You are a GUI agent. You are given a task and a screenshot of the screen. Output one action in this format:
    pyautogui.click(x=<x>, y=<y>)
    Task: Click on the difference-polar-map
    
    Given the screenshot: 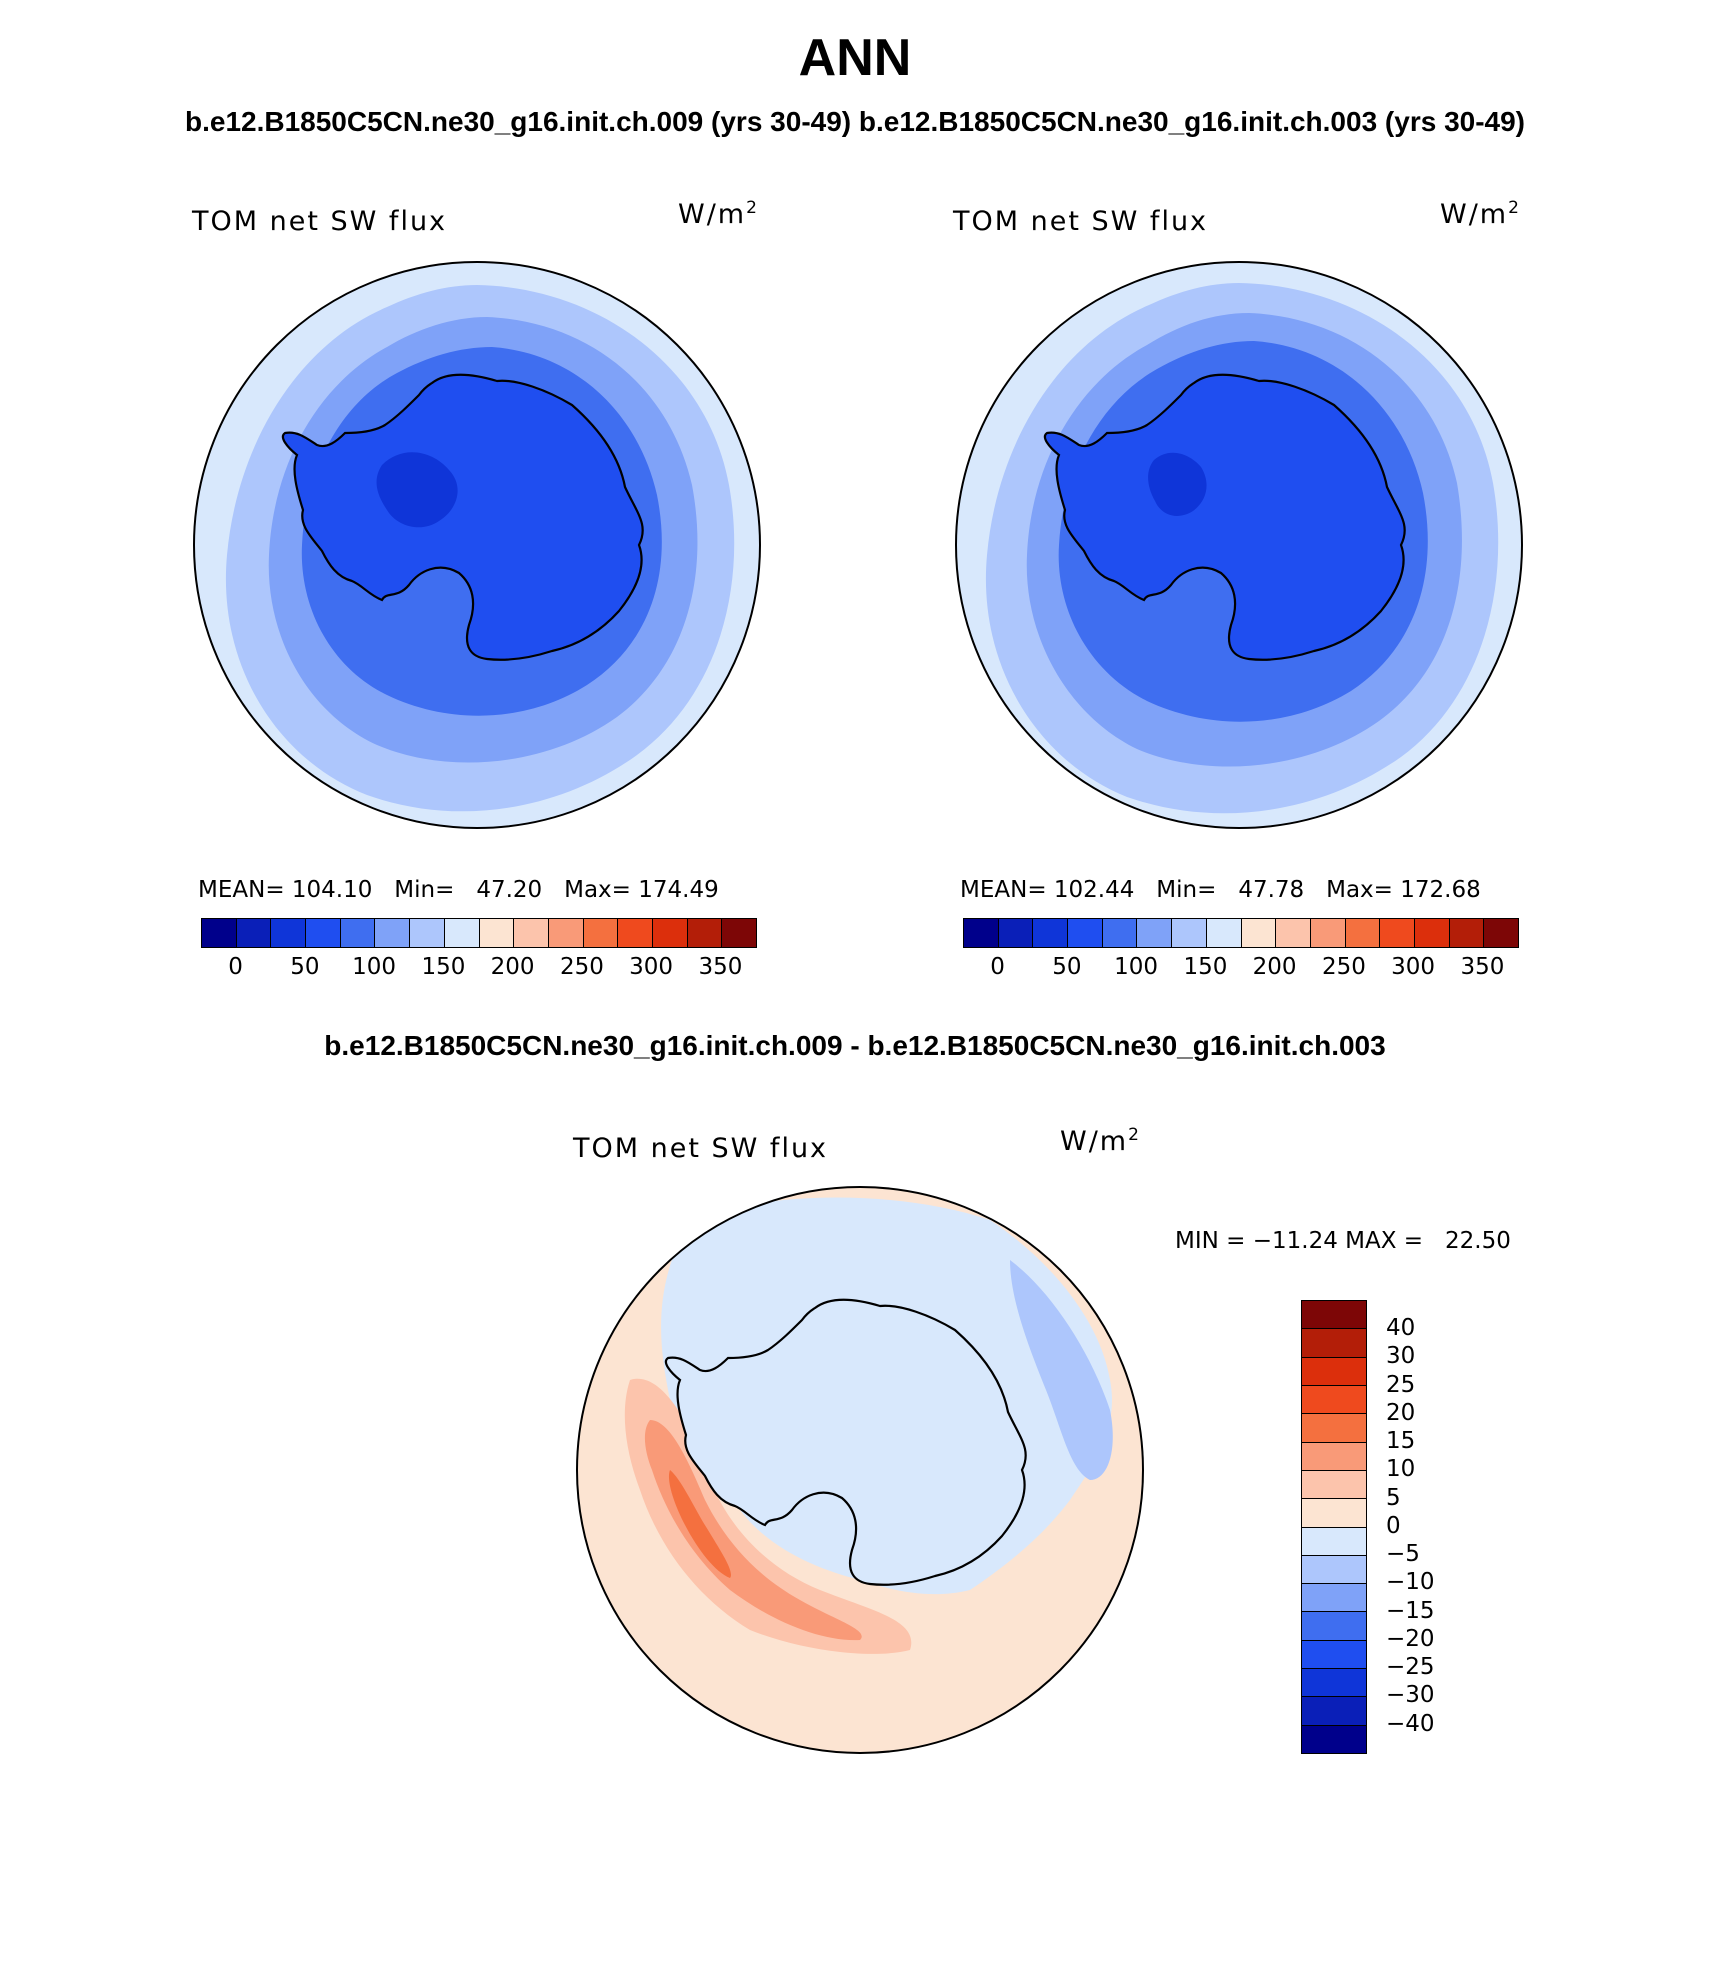 What is the action you would take?
    pyautogui.click(x=860, y=1470)
    